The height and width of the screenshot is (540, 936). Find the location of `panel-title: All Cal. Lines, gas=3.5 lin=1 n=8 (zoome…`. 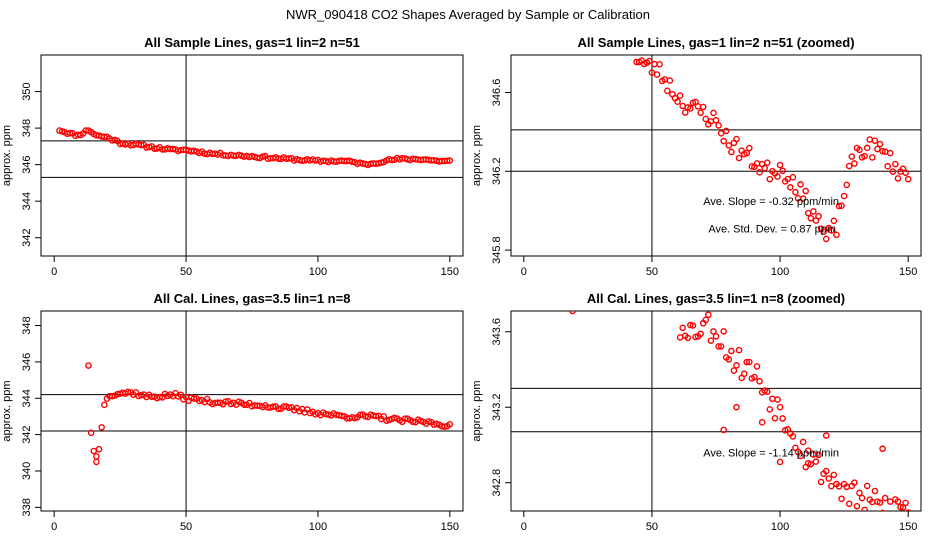

panel-title: All Cal. Lines, gas=3.5 lin=1 n=8 (zoome… is located at coordinates (716, 298).